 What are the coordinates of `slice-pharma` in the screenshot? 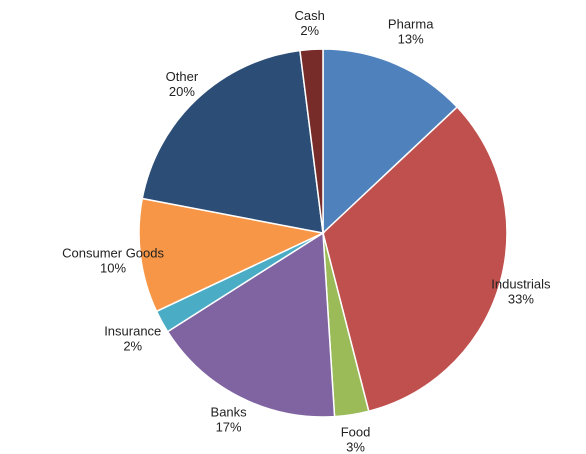 It's located at (390, 141).